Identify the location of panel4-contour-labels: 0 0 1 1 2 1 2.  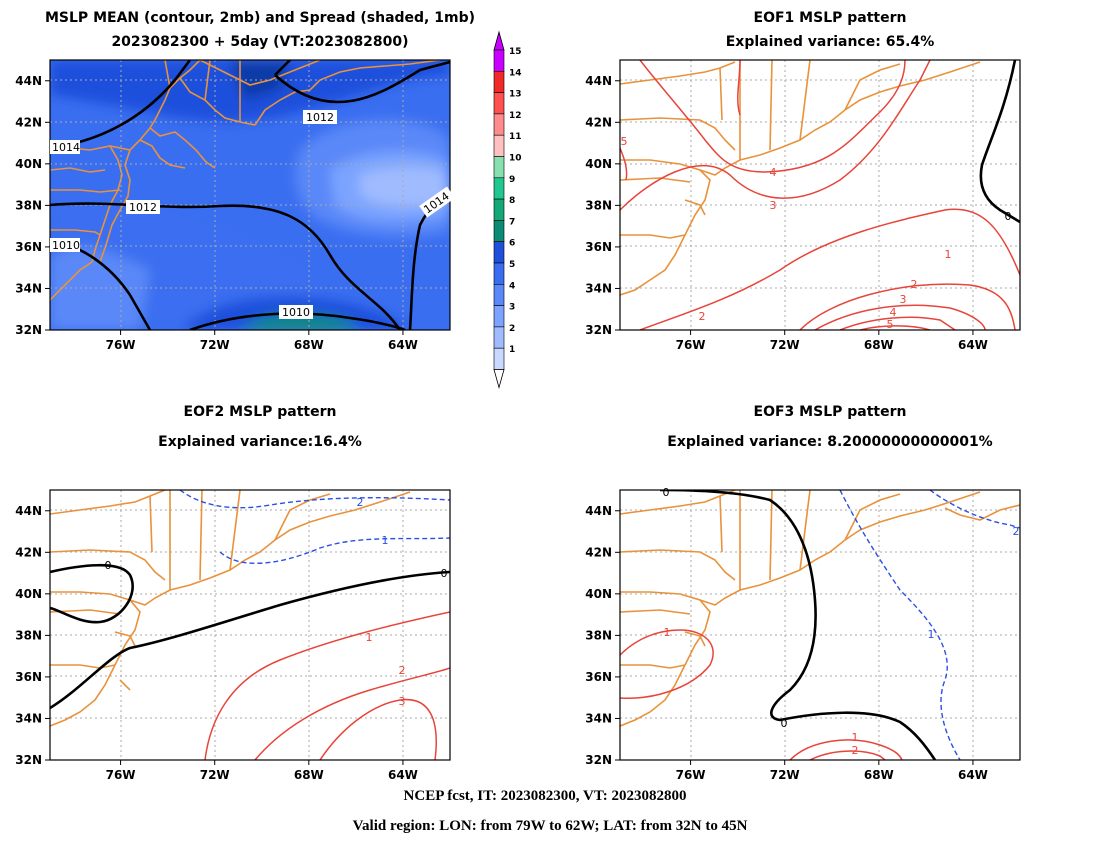
(841, 621).